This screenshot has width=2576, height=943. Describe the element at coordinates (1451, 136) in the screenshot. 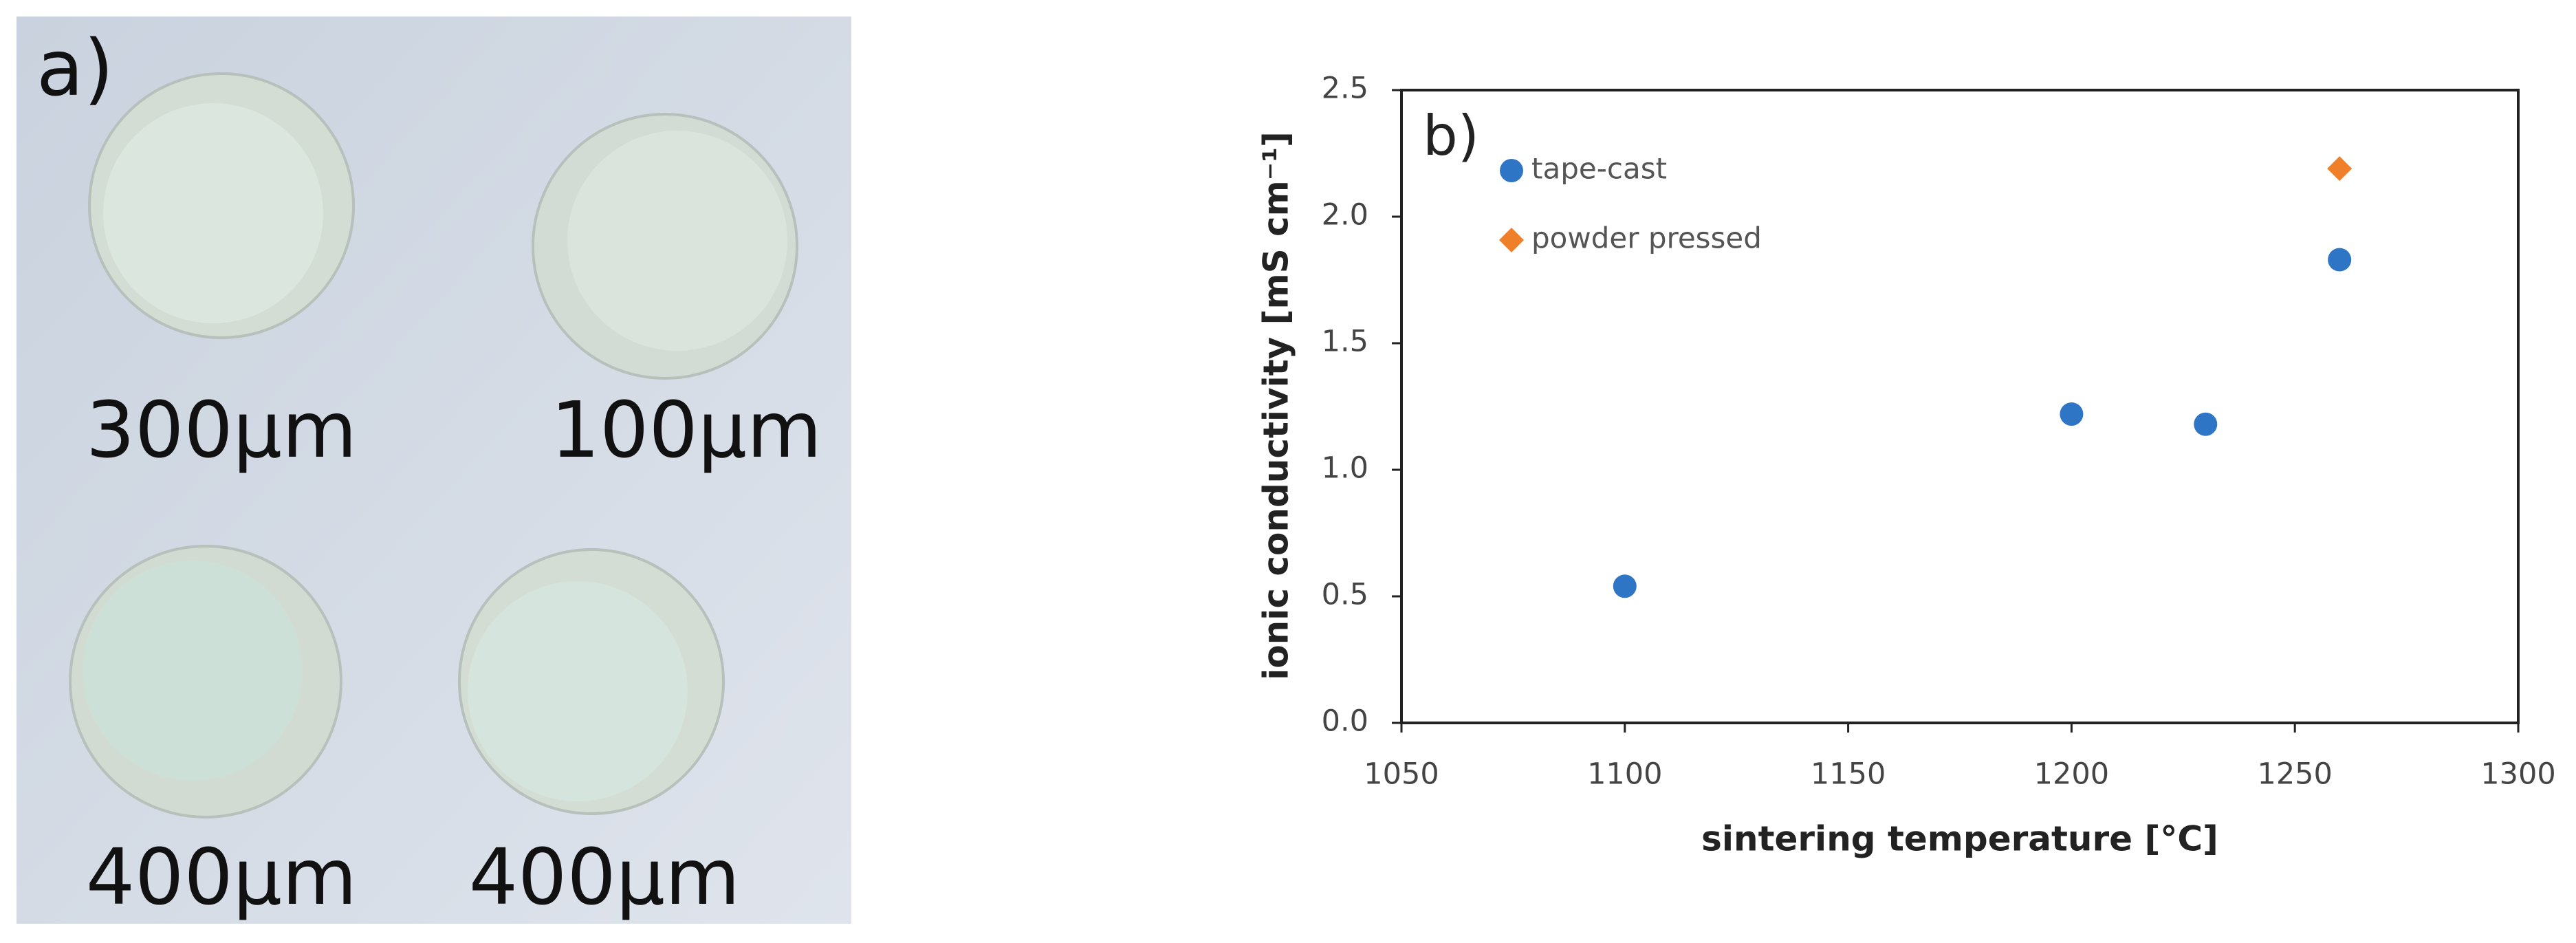

I see `panel-label: b)` at that location.